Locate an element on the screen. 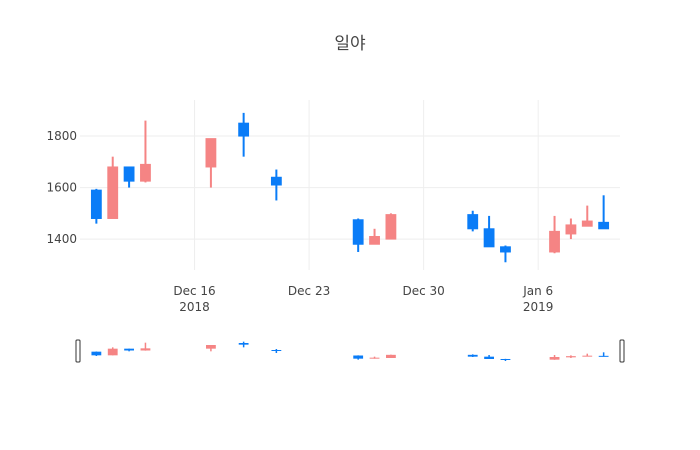  range-slider-right-handle is located at coordinates (622, 351).